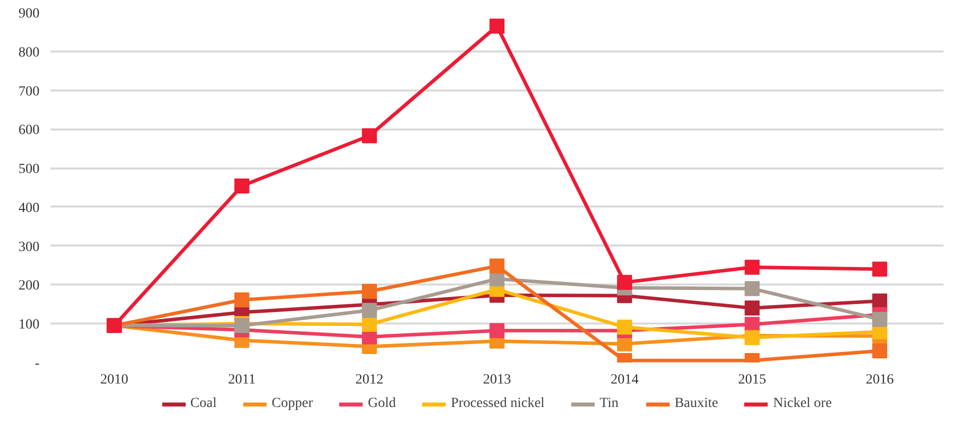 The width and height of the screenshot is (953, 426). I want to click on y-tick-label: 100, so click(29, 325).